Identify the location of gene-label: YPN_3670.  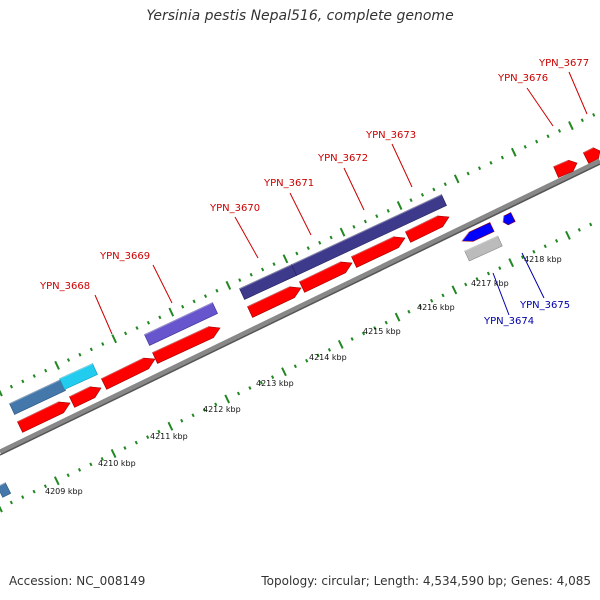
(234, 208).